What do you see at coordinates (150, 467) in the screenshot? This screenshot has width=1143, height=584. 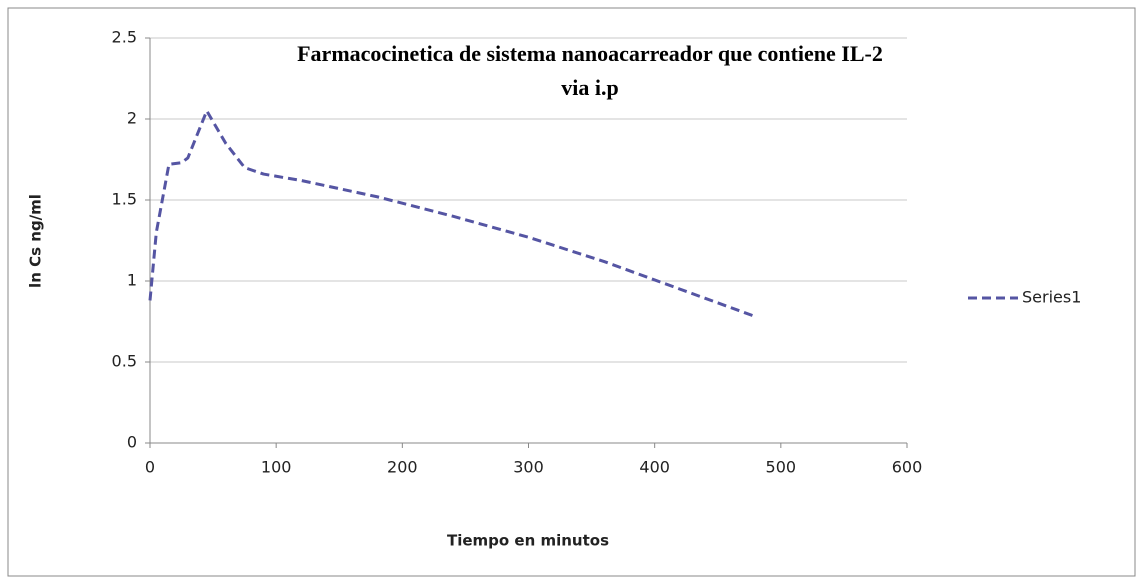 I see `x-tick-label: 0` at bounding box center [150, 467].